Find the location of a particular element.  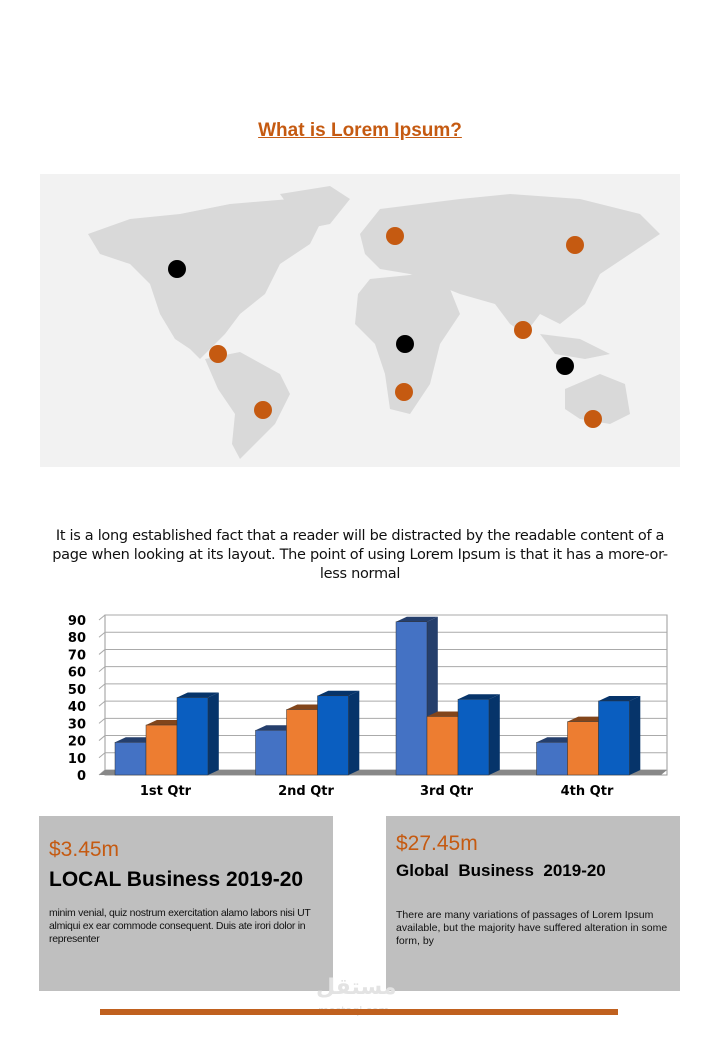

x-tick-label: 3rd Qtr is located at coordinates (447, 791).